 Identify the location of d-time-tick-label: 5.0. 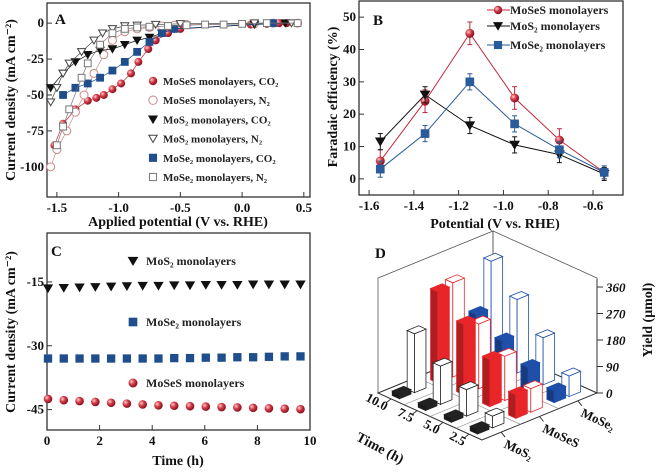
(431, 426).